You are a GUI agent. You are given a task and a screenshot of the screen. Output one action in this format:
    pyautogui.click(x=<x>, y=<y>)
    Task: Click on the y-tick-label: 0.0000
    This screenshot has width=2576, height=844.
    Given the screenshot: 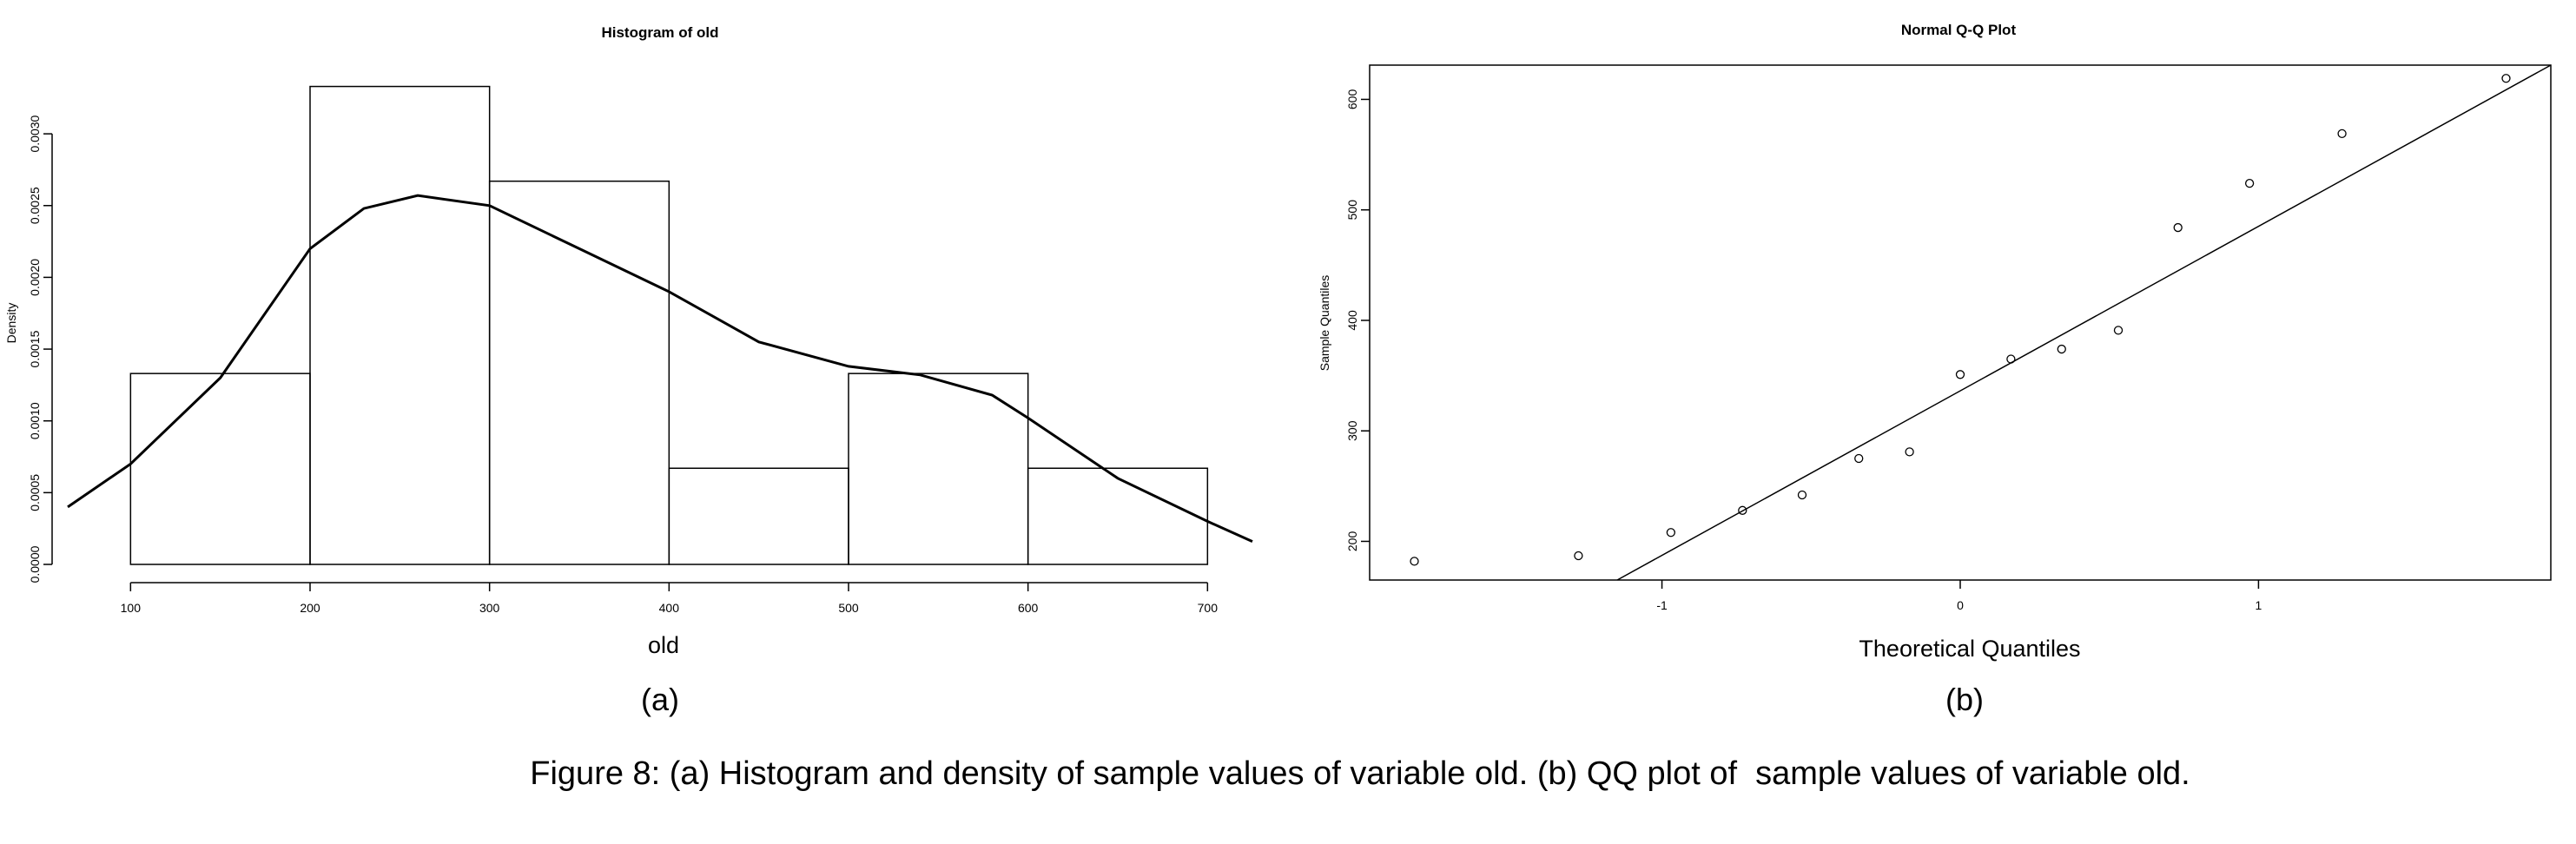 What is the action you would take?
    pyautogui.click(x=35, y=564)
    